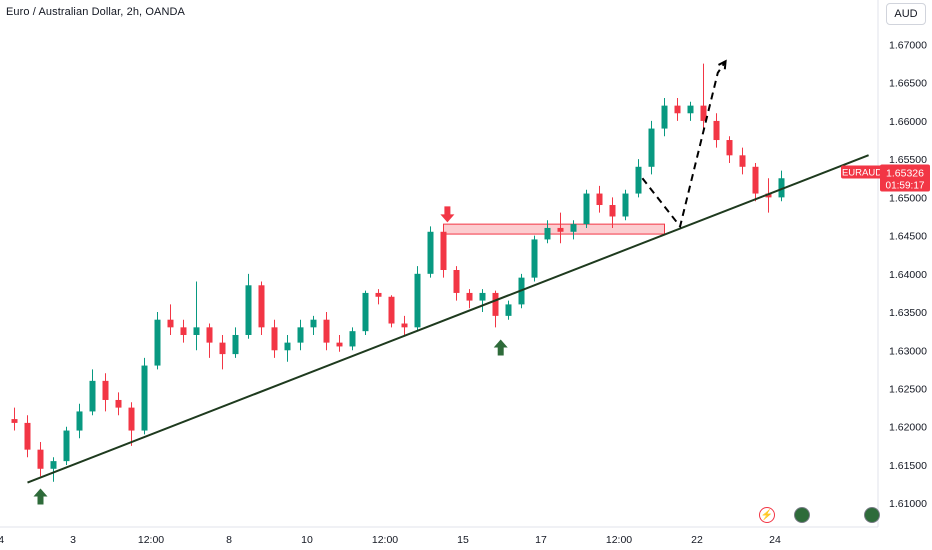 The image size is (932, 550). I want to click on symbol-badge, so click(862, 172).